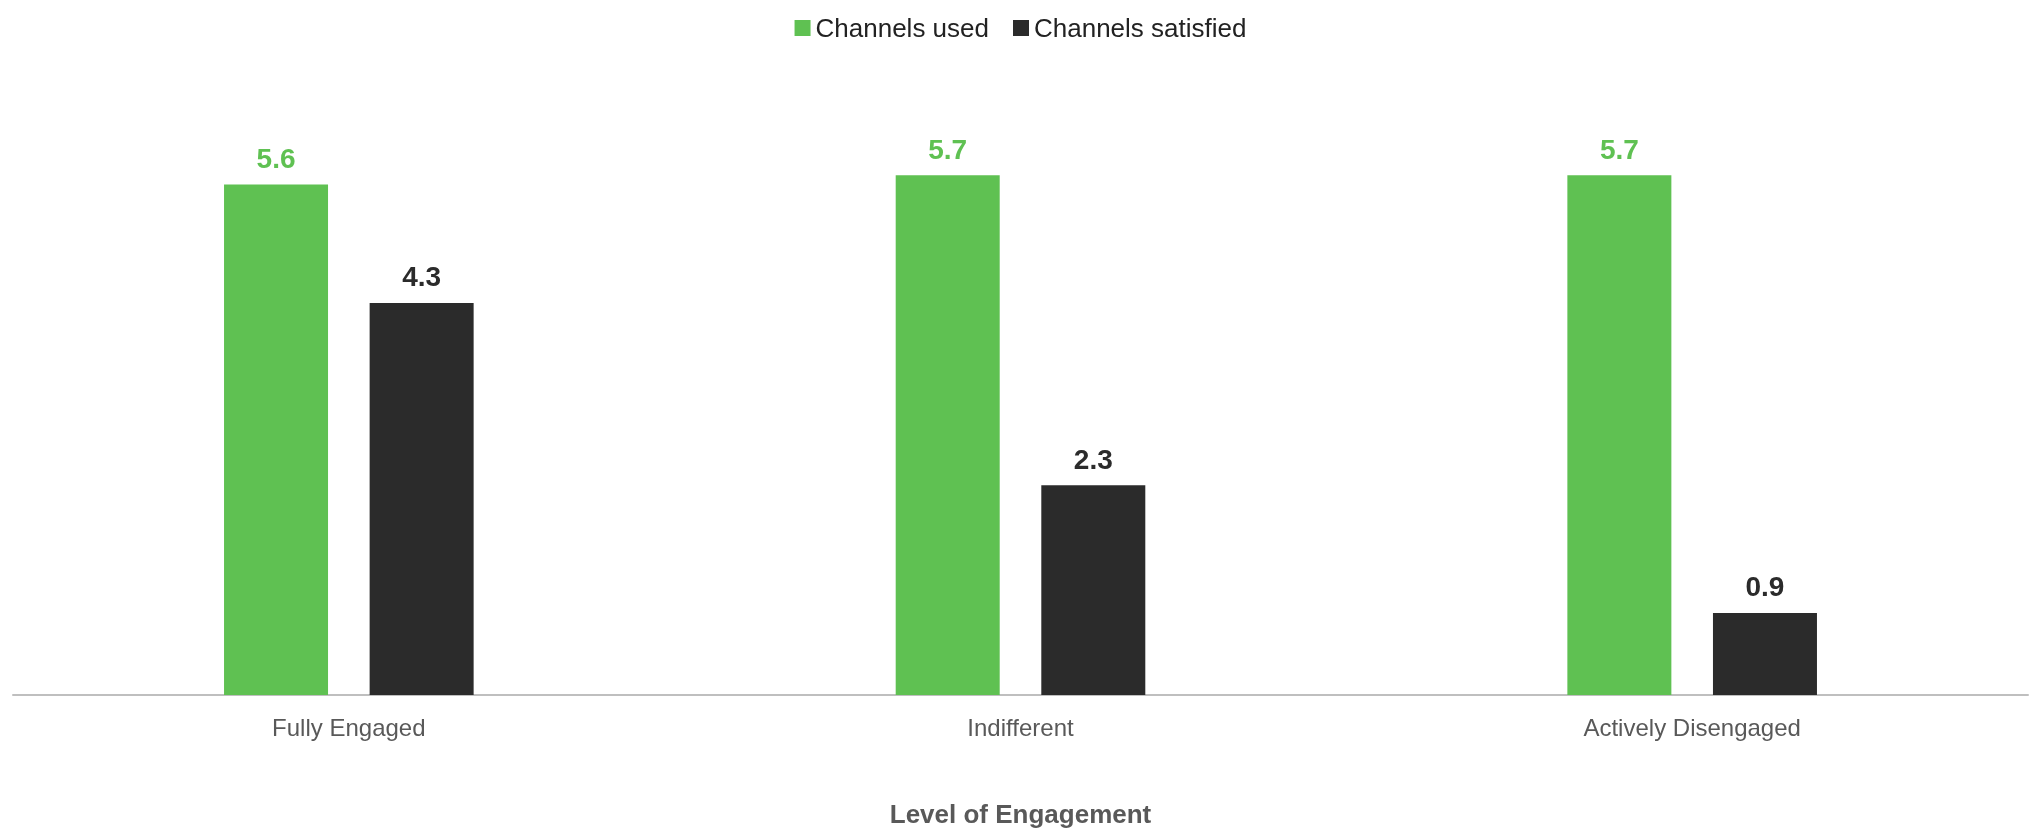 The height and width of the screenshot is (840, 2041). What do you see at coordinates (1765, 587) in the screenshot?
I see `data-label: 0.9` at bounding box center [1765, 587].